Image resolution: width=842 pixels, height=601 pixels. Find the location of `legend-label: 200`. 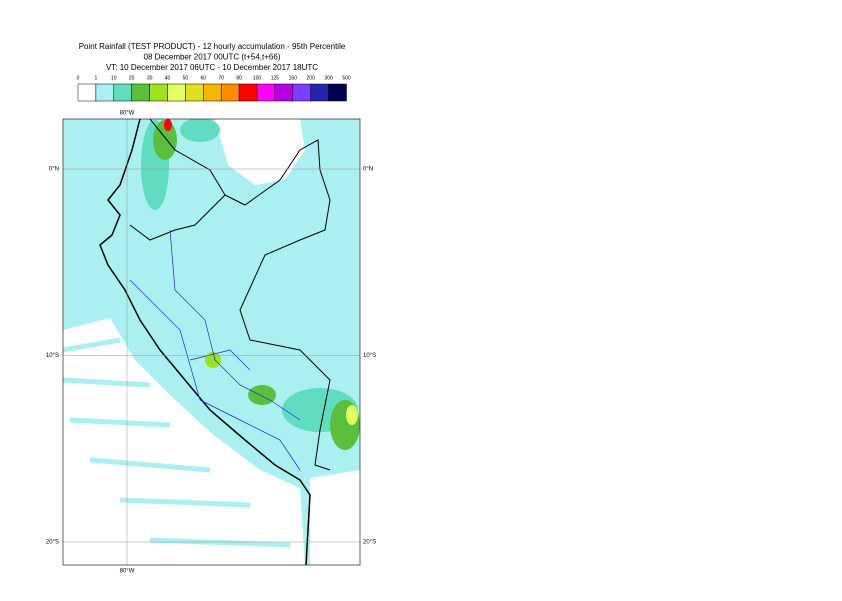

legend-label: 200 is located at coordinates (311, 78).